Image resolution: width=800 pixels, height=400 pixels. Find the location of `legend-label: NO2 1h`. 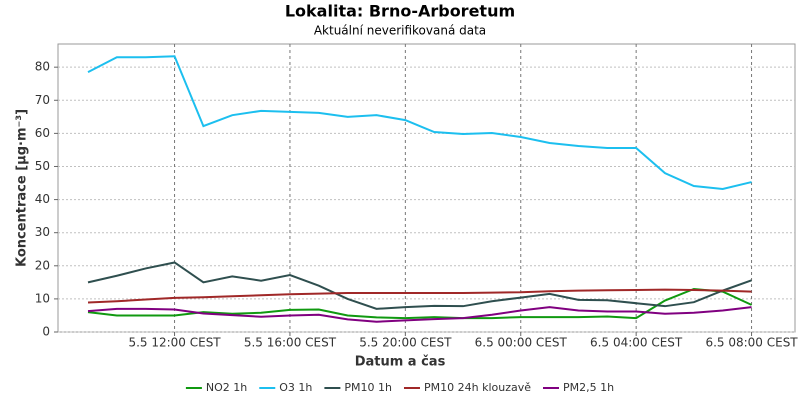

legend-label: NO2 1h is located at coordinates (226, 387).